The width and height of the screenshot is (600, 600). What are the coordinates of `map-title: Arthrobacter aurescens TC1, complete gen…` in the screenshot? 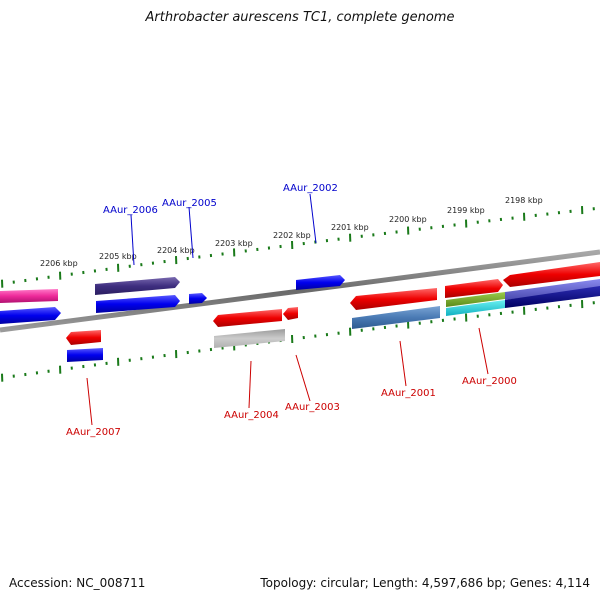 It's located at (300, 17).